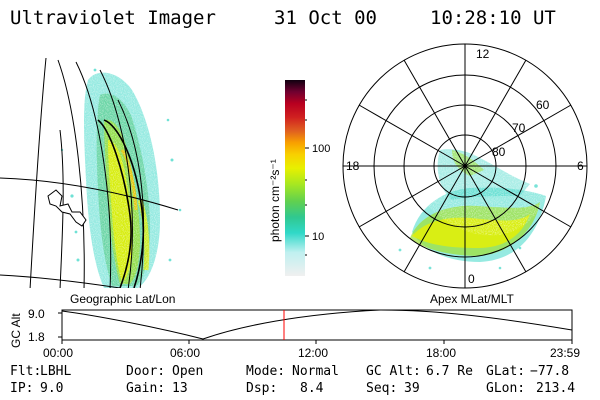 The width and height of the screenshot is (600, 400). I want to click on colorbar-title: photon cm⁻²s⁻¹, so click(275, 200).